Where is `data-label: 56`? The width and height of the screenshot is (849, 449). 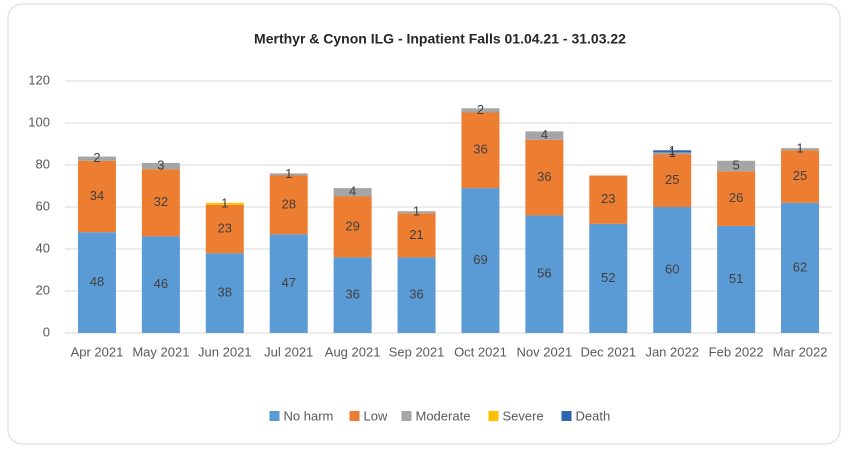 data-label: 56 is located at coordinates (544, 273).